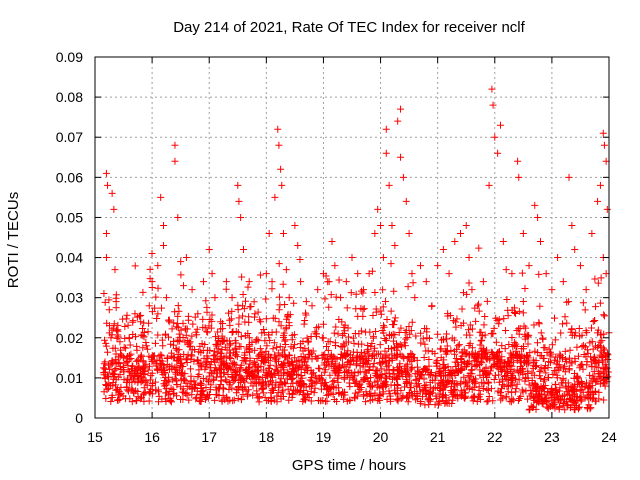  Describe the element at coordinates (609, 437) in the screenshot. I see `x-tick-label: 24` at that location.